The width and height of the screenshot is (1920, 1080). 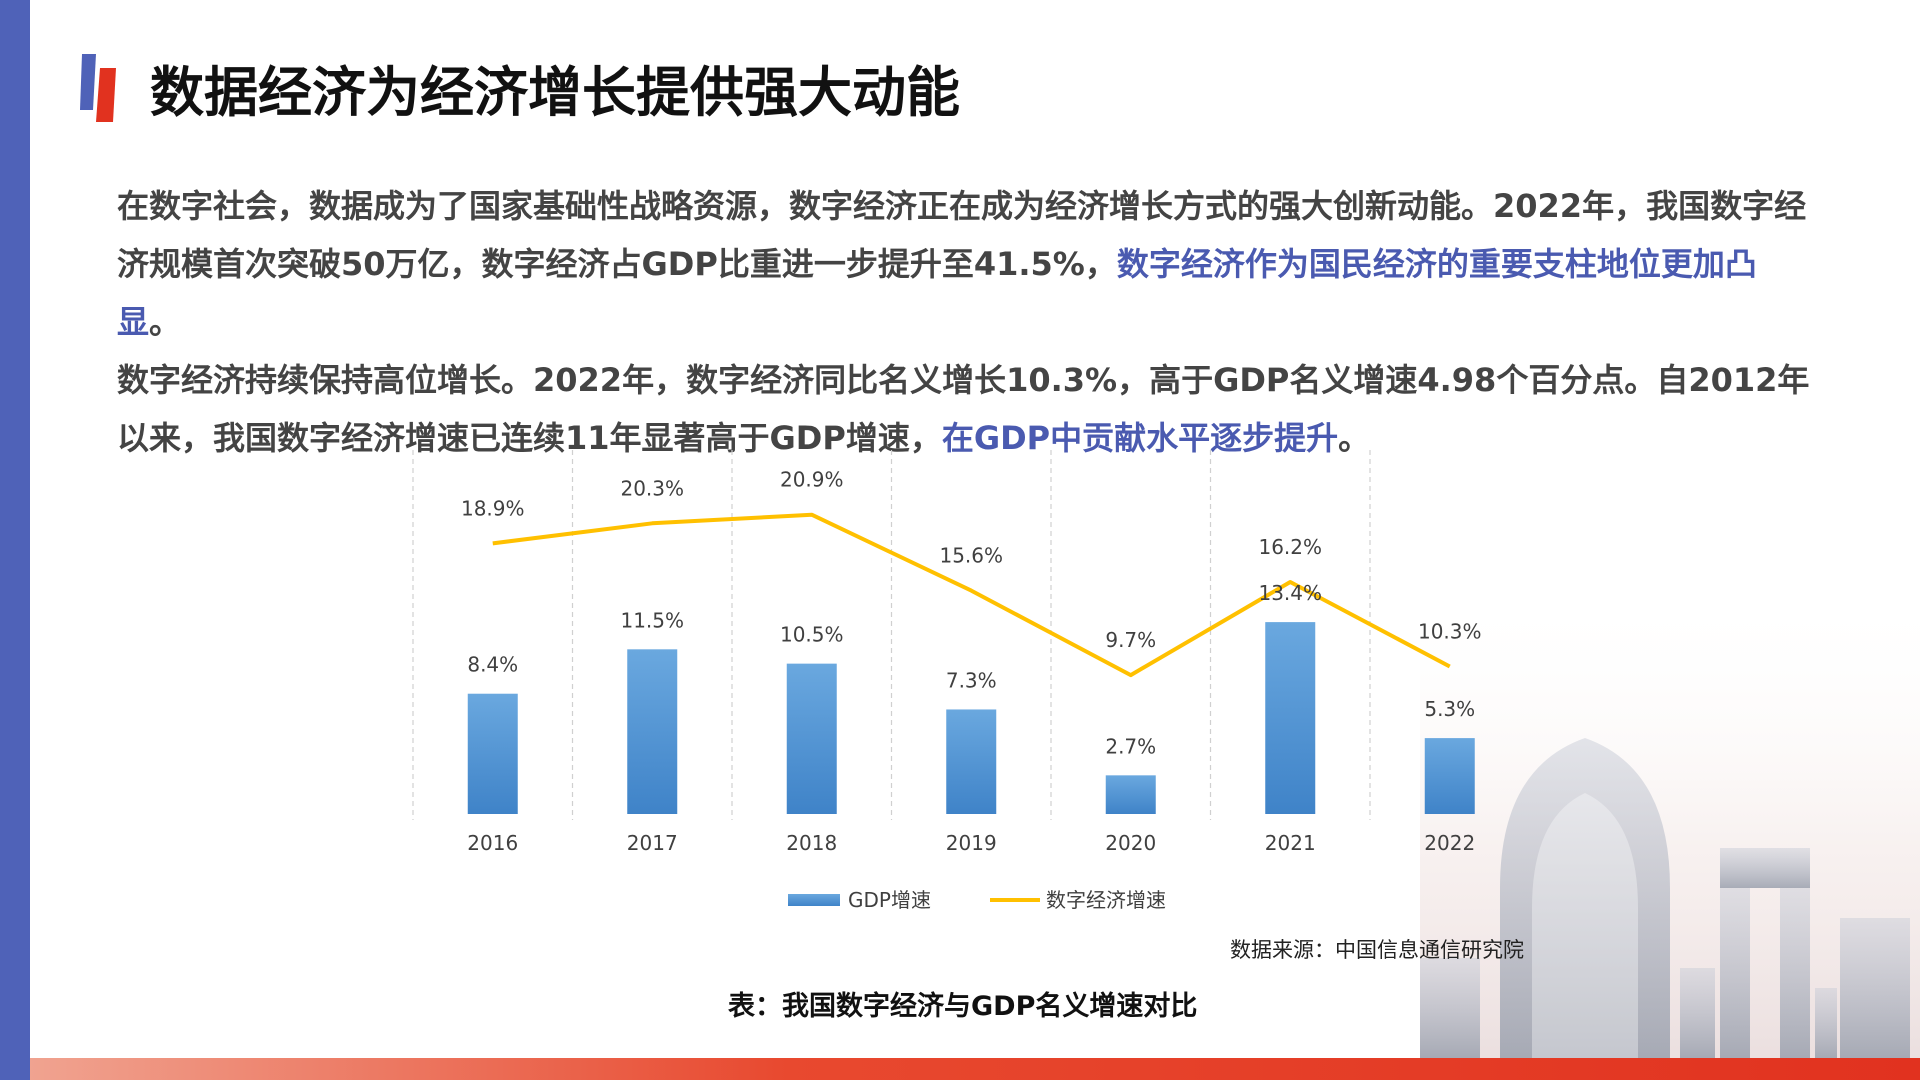 I want to click on paragraph-highlight-2: 在GDP中贡献水平逐步提升, so click(x=1140, y=438).